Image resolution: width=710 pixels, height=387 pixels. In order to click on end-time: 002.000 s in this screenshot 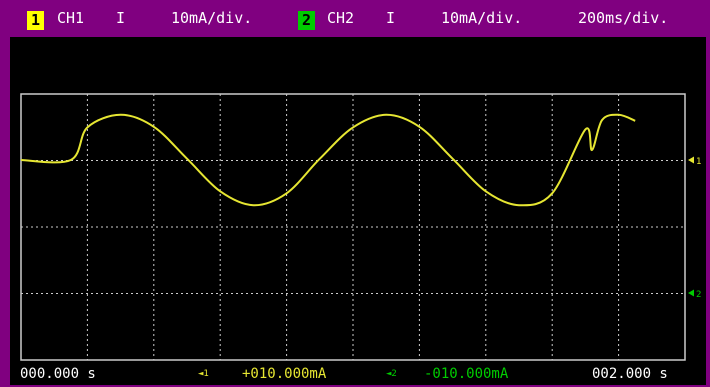, I will do `click(630, 374)`.